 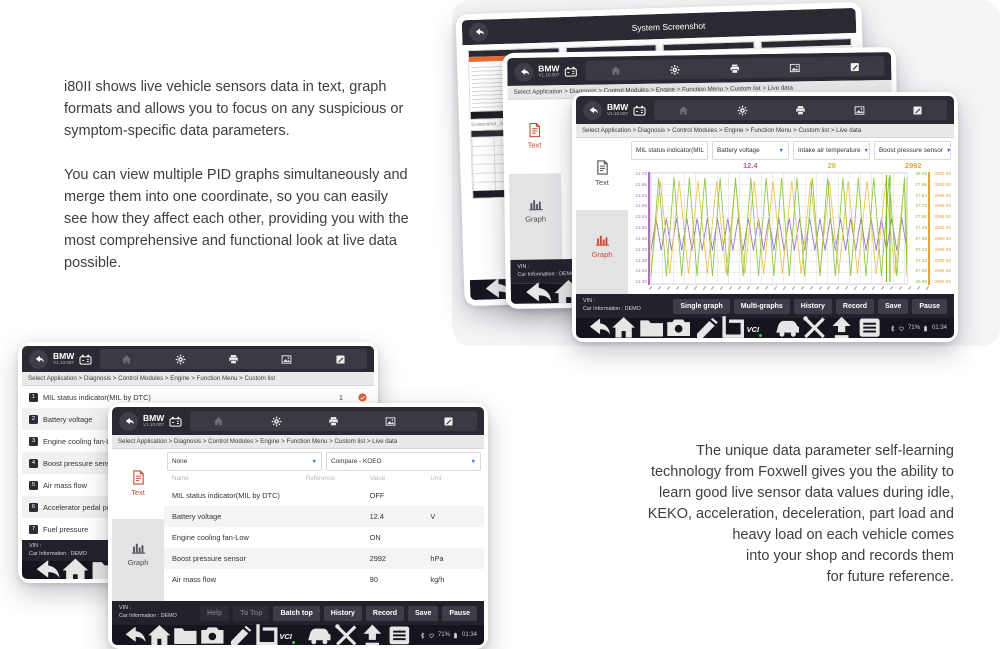 What do you see at coordinates (831, 150) in the screenshot?
I see `pid-dropdown: Intake air temperature` at bounding box center [831, 150].